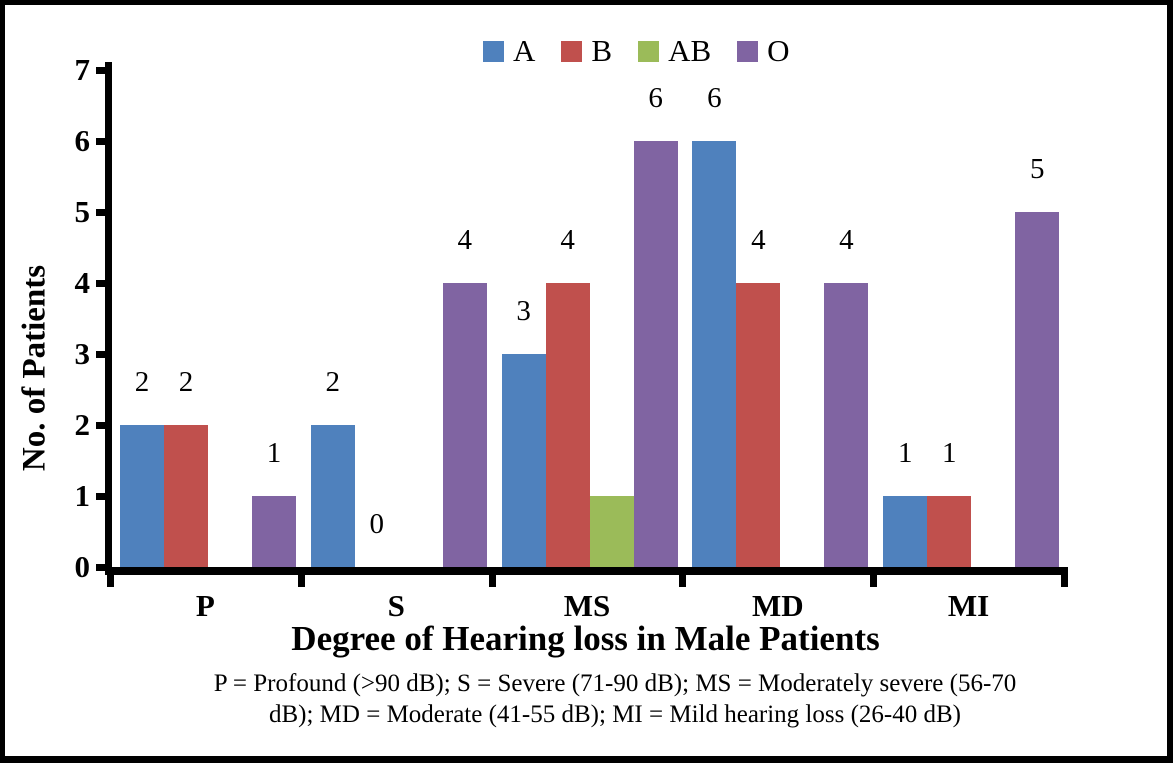 The width and height of the screenshot is (1173, 763). I want to click on x-category-label-MD: MD, so click(777, 605).